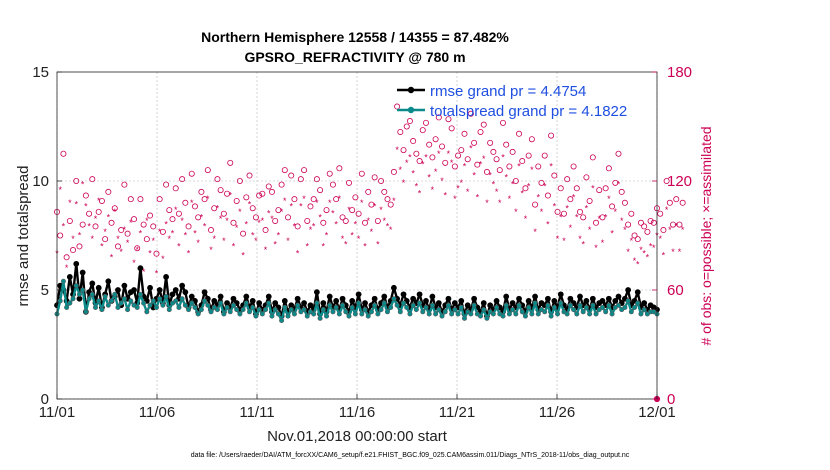 The width and height of the screenshot is (830, 470). Describe the element at coordinates (45, 290) in the screenshot. I see `left-tick-label: 5` at that location.